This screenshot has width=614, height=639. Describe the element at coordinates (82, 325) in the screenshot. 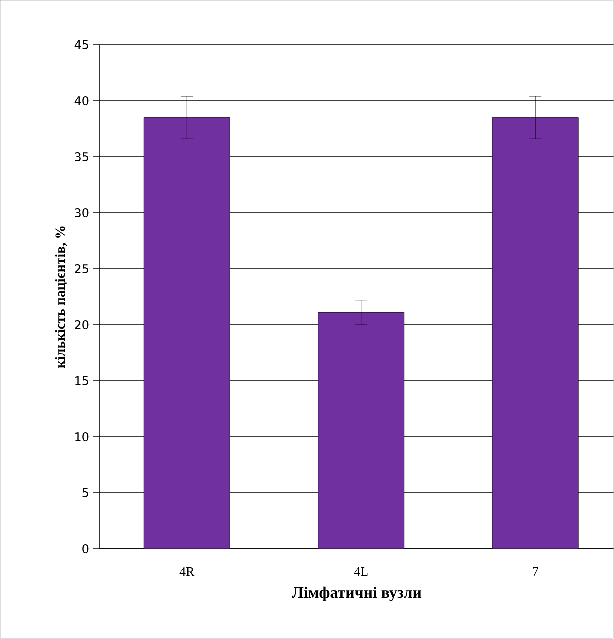

I see `y-tick-label: 20` at that location.